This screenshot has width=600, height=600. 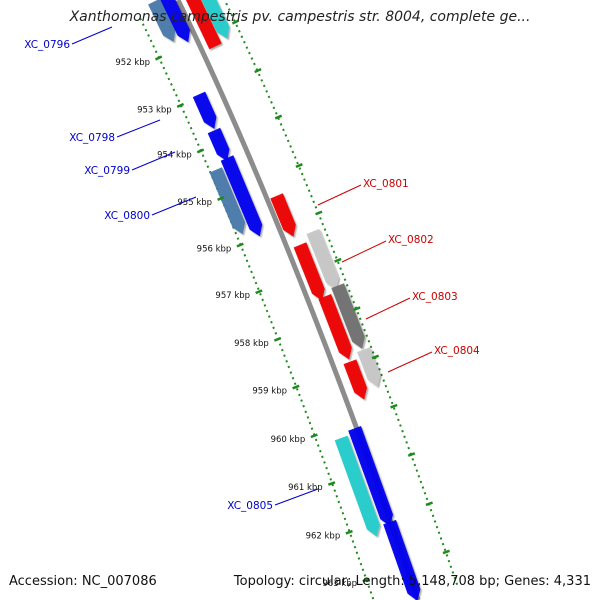 What do you see at coordinates (107, 171) in the screenshot?
I see `gene-label: XC_0799` at bounding box center [107, 171].